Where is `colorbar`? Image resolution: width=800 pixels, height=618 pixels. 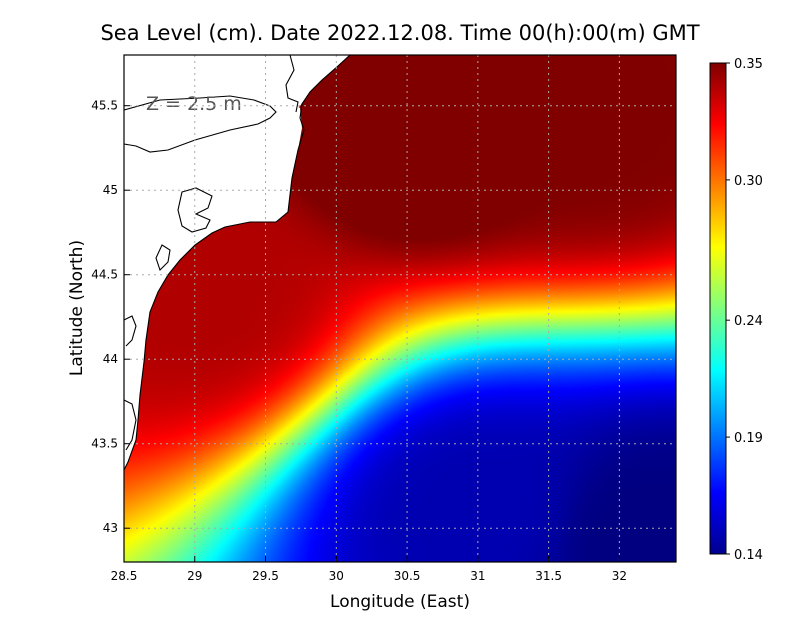 colorbar is located at coordinates (718, 308).